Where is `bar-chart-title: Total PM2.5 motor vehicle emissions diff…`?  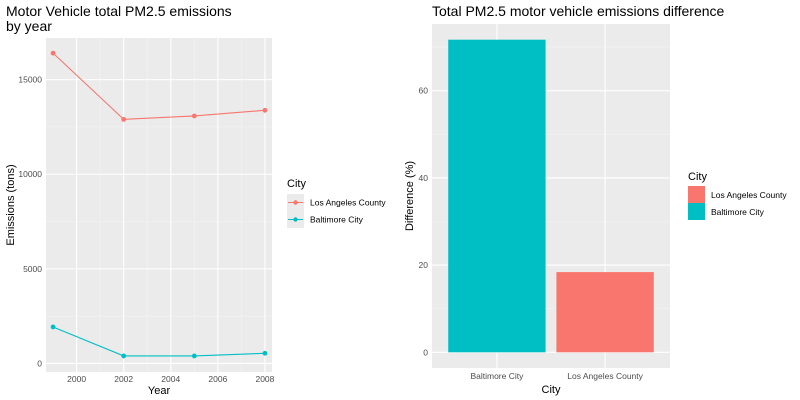
bar-chart-title: Total PM2.5 motor vehicle emissions diff… is located at coordinates (578, 11).